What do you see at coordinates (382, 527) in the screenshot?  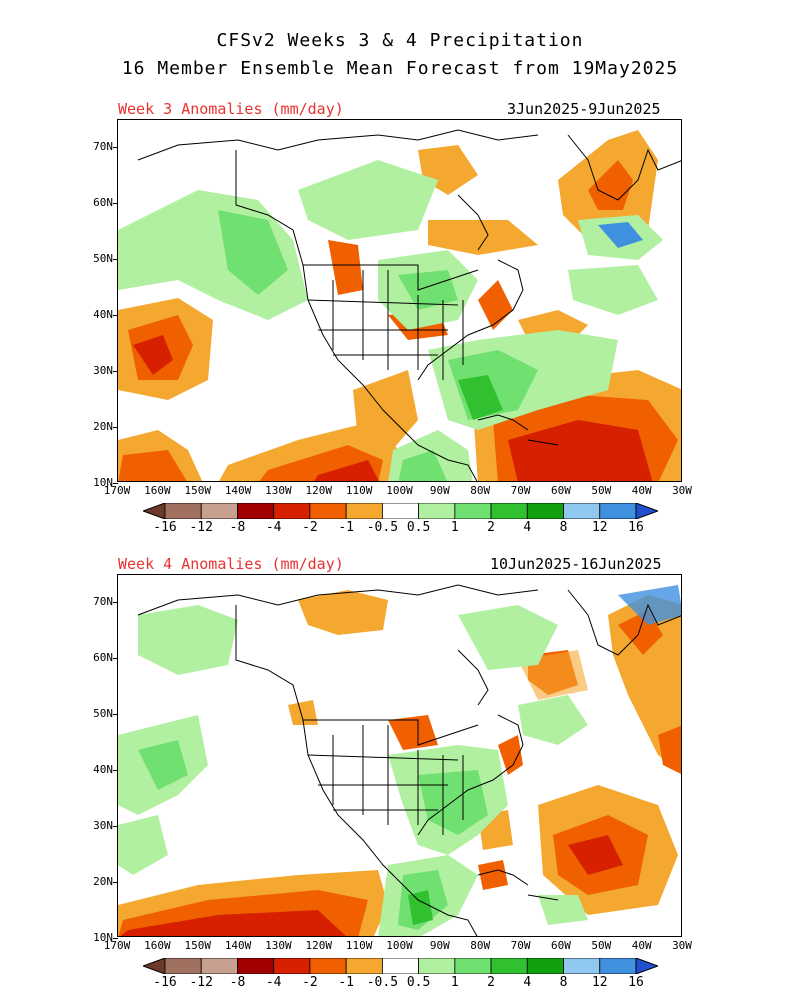 I see `week3-colorbar-label: -0.5` at bounding box center [382, 527].